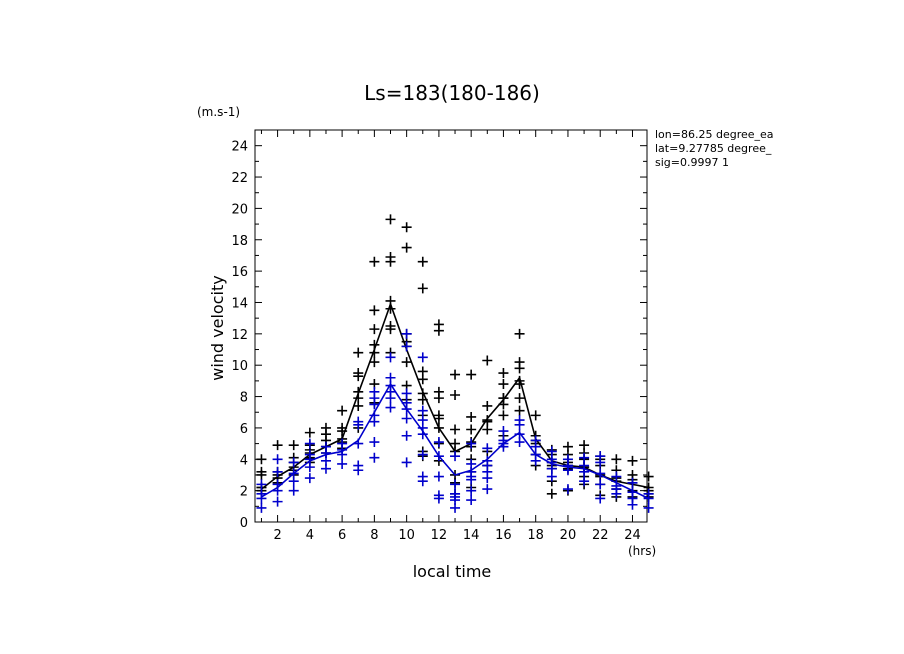  Describe the element at coordinates (713, 148) in the screenshot. I see `info-line-lat: lat=9.27785 degree_` at that location.